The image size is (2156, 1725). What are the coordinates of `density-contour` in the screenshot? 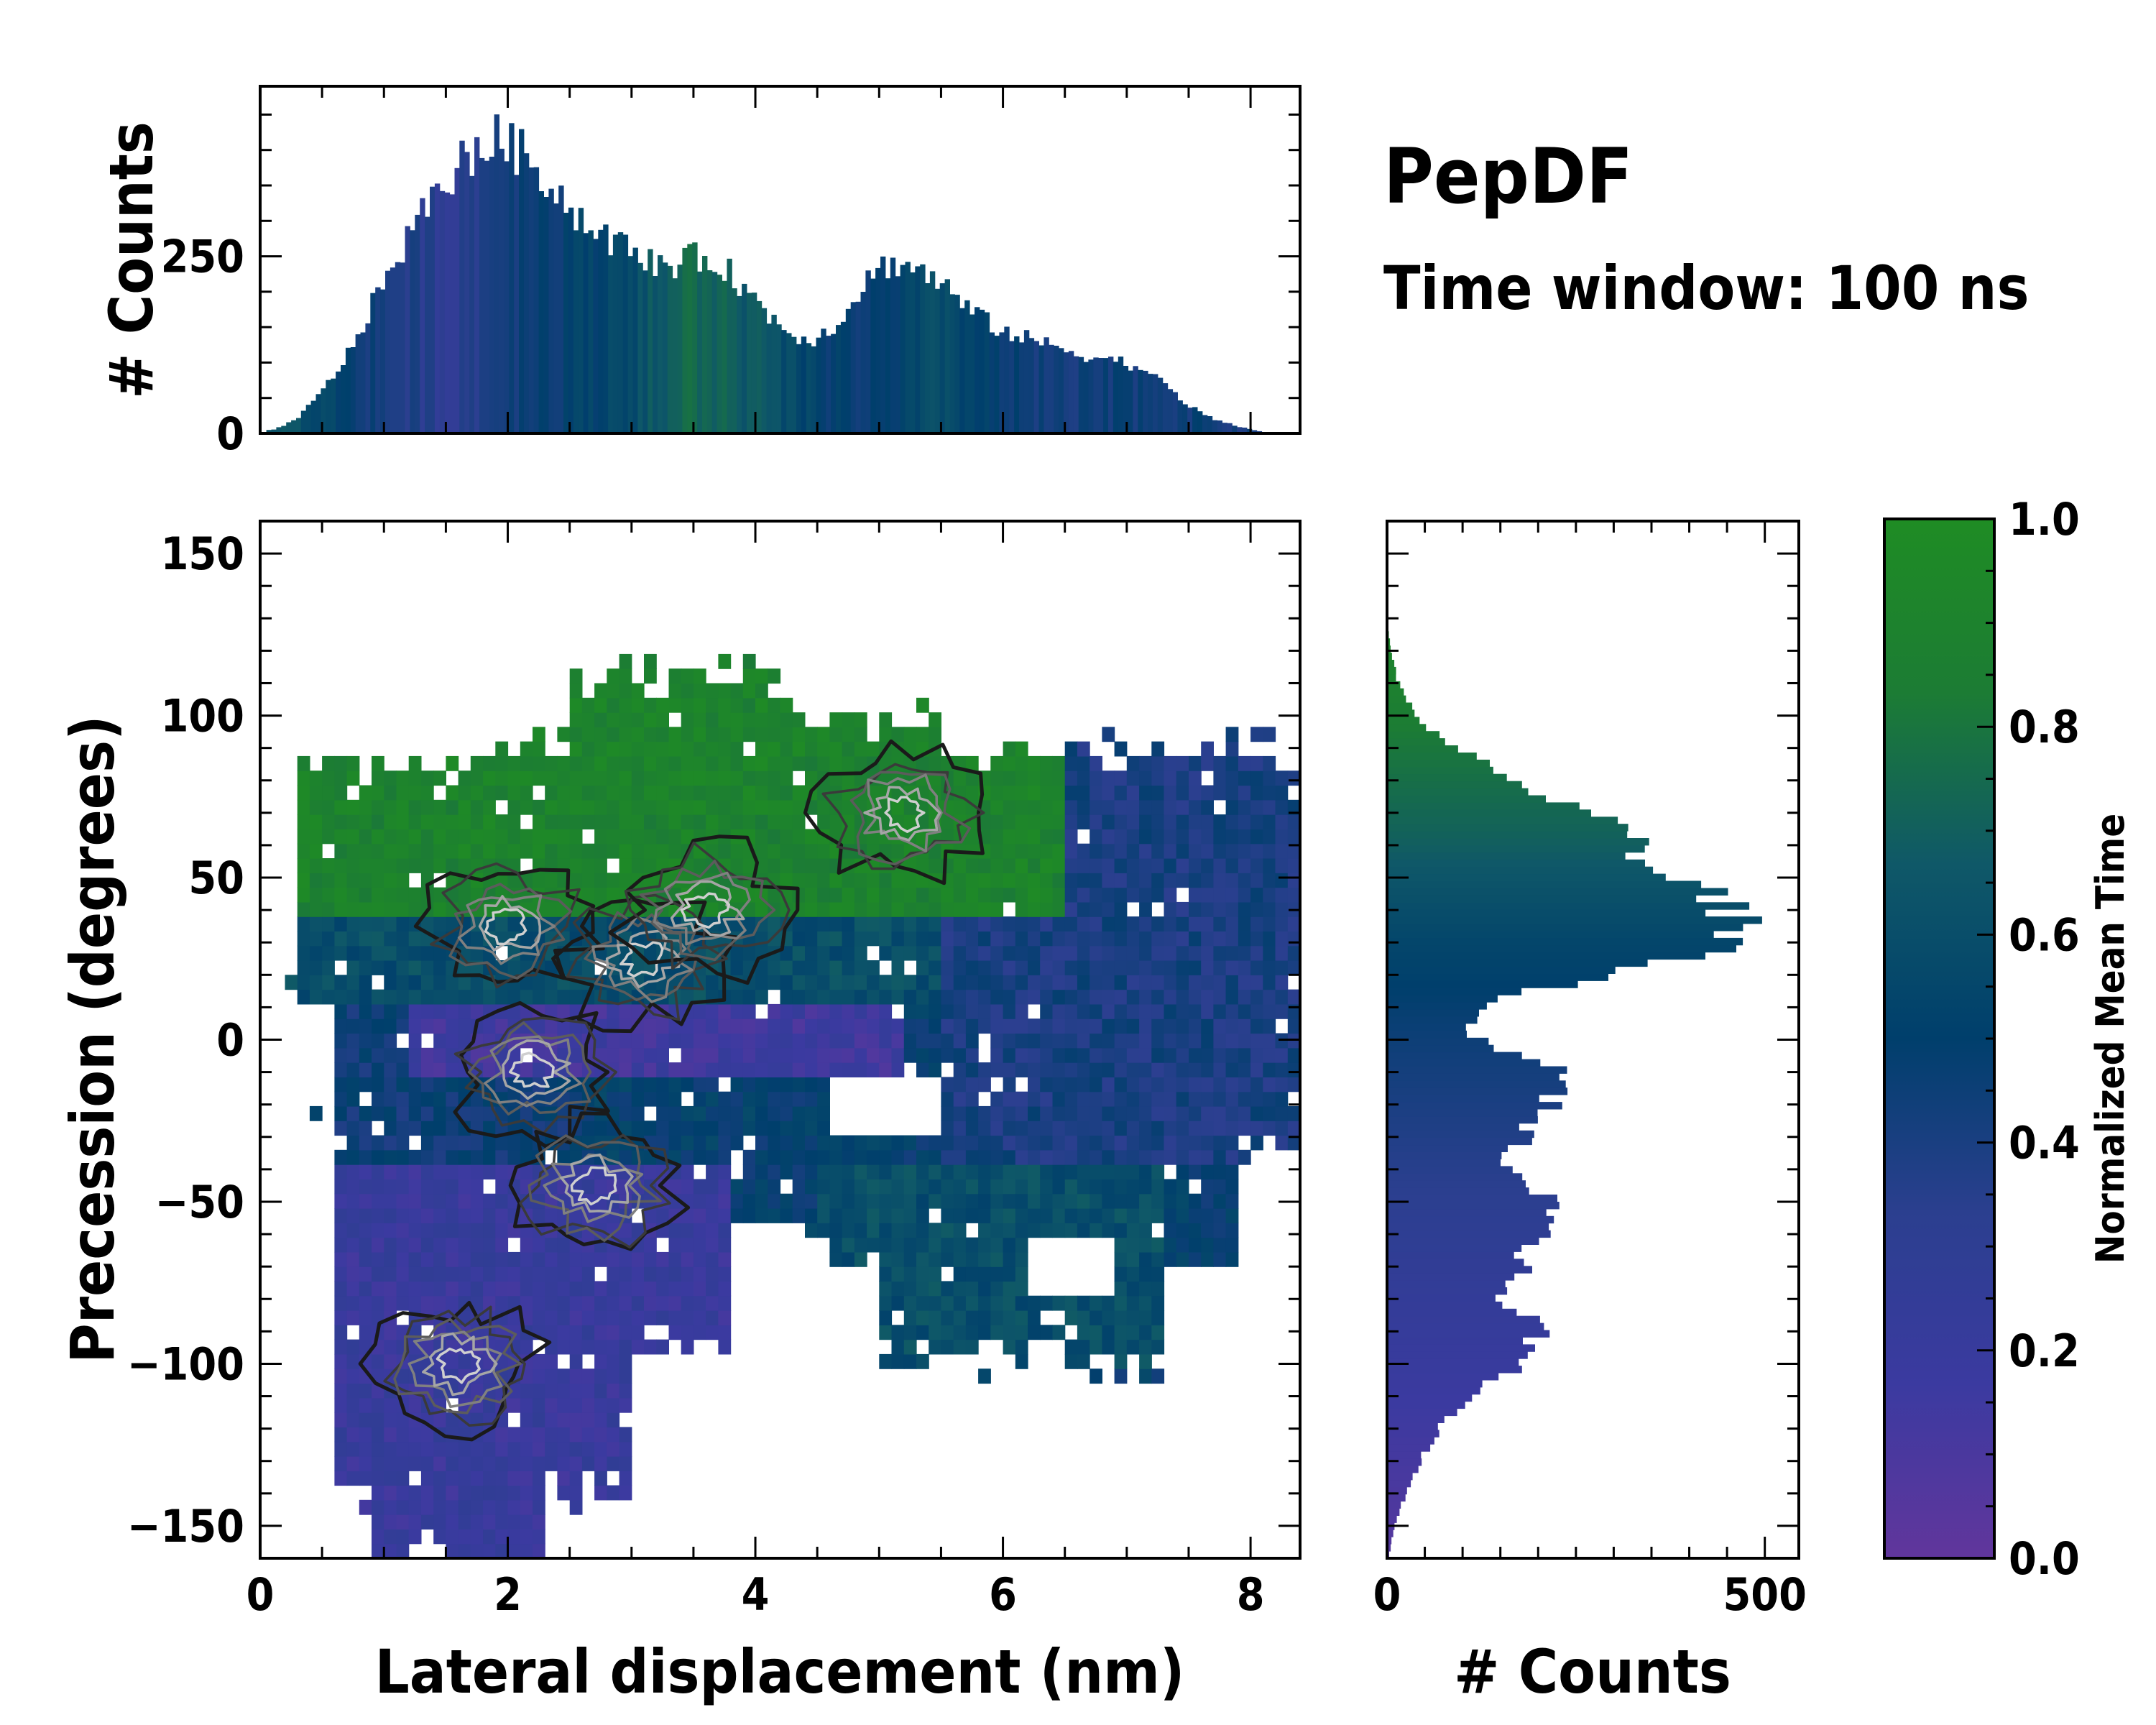 It's located at (457, 1365).